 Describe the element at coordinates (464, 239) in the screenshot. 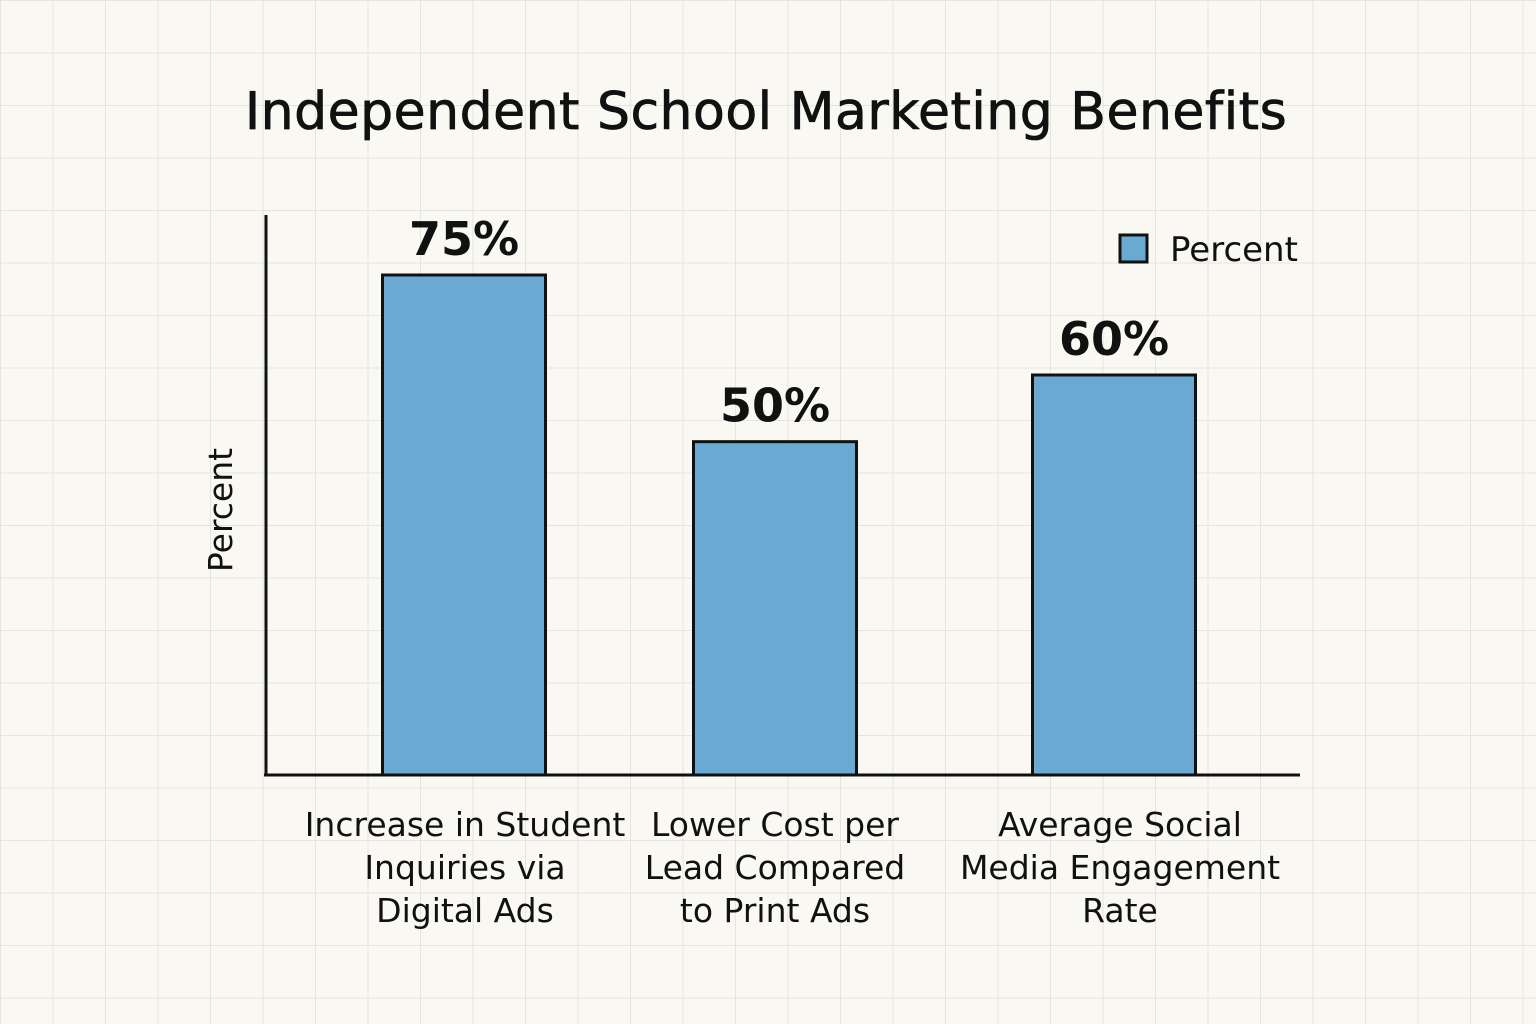

I see `data-label-1: 75%` at that location.